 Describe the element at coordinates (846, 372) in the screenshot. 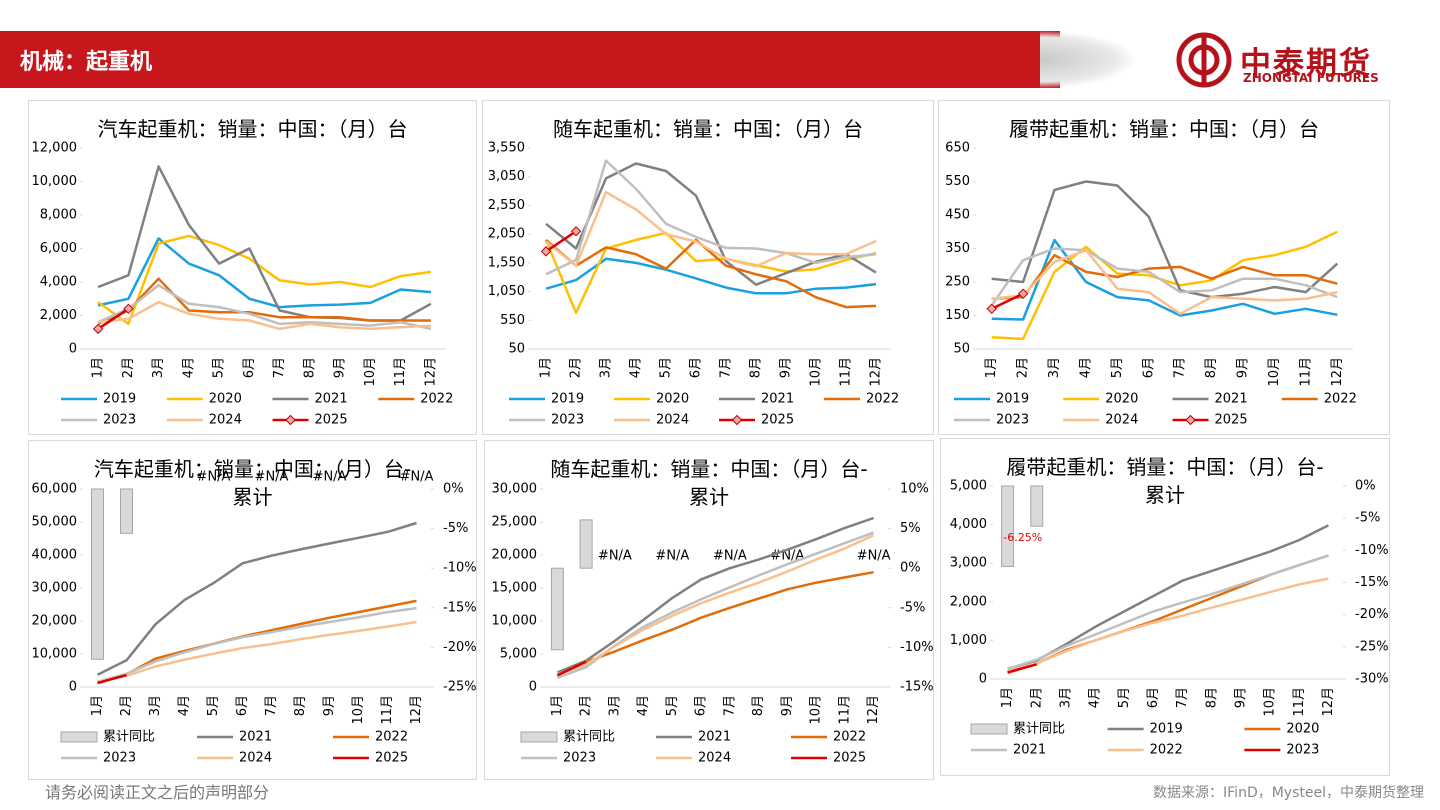

I see `x-tick-label: 11月` at that location.